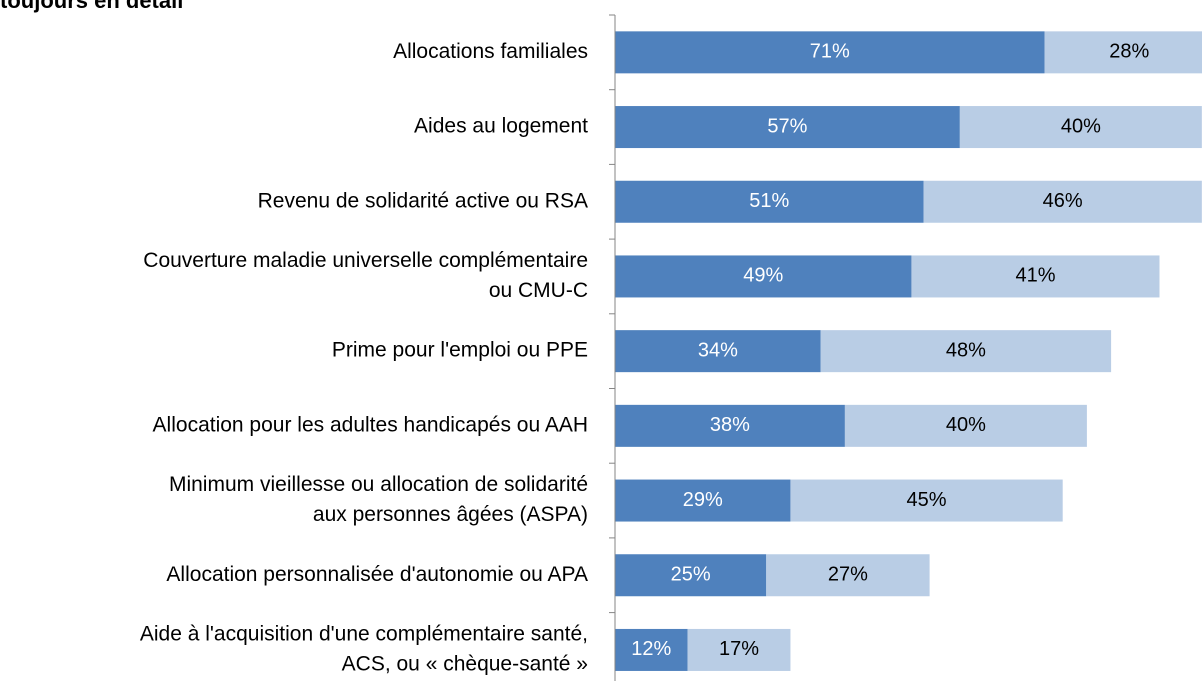 This screenshot has height=681, width=1202. I want to click on data-label: 28%, so click(1129, 52).